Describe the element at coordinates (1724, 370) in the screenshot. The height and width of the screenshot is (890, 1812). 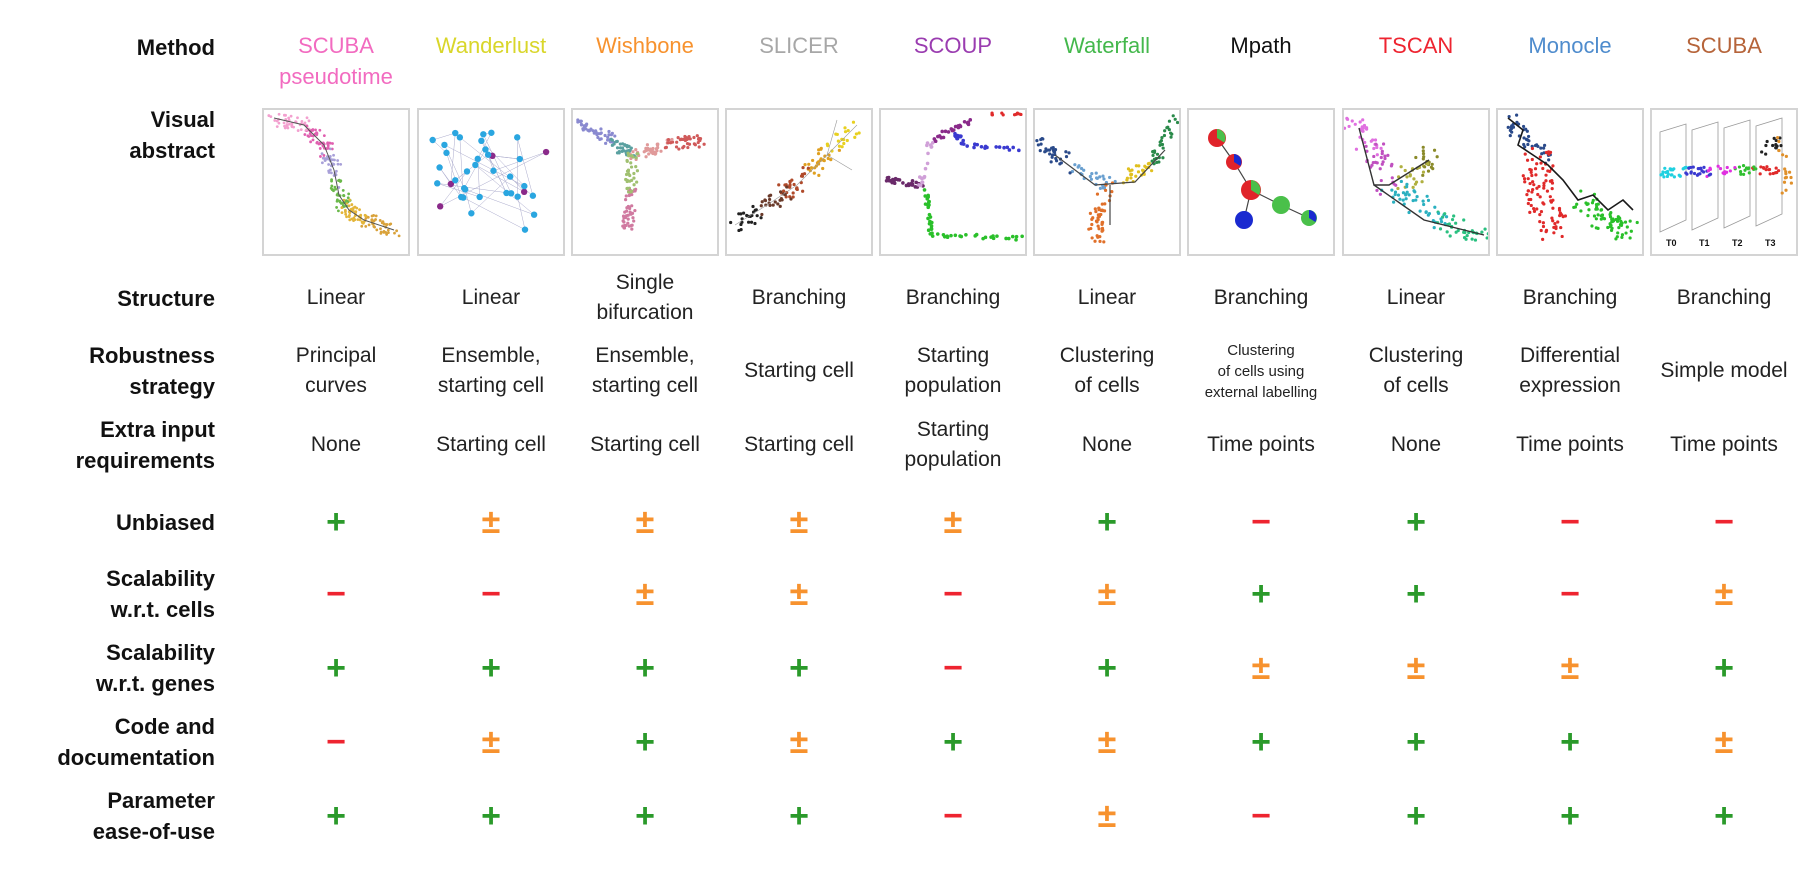
I see `text-line: Simple model` at that location.